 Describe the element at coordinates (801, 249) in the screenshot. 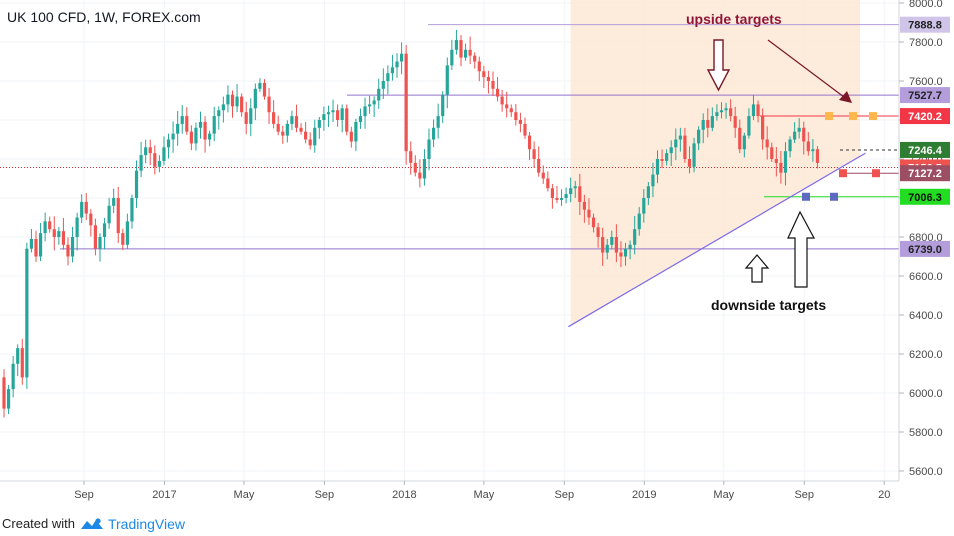

I see `large-up-arrow-icon` at that location.